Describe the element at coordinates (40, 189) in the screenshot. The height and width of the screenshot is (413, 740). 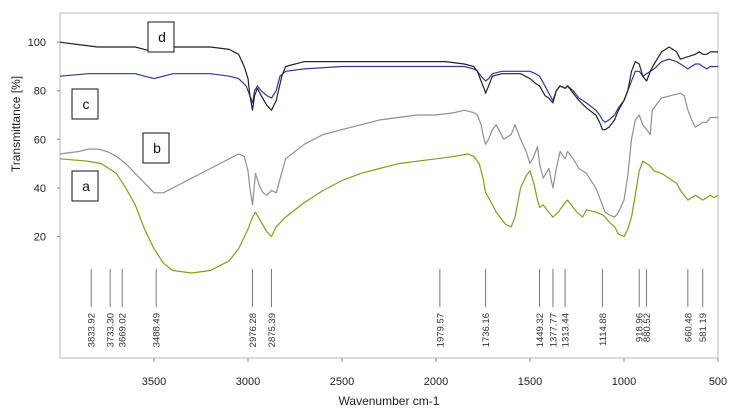
I see `y-tick-label: 40` at that location.